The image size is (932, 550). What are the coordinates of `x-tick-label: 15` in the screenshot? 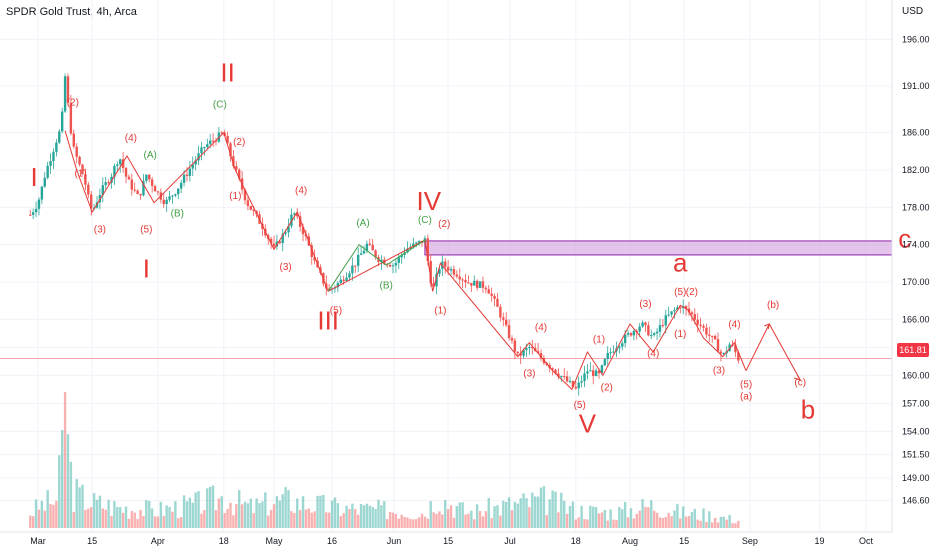 It's located at (684, 541).